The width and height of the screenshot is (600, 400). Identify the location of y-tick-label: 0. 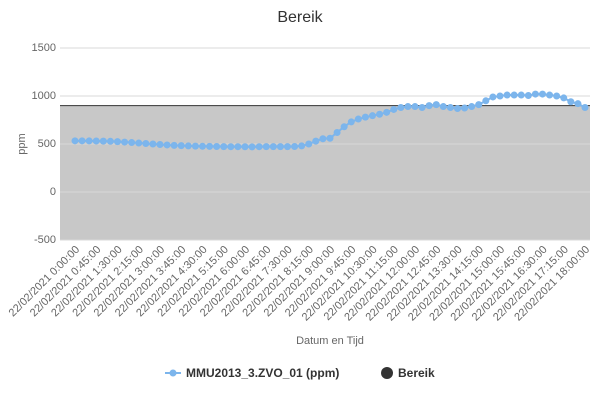
(53, 192).